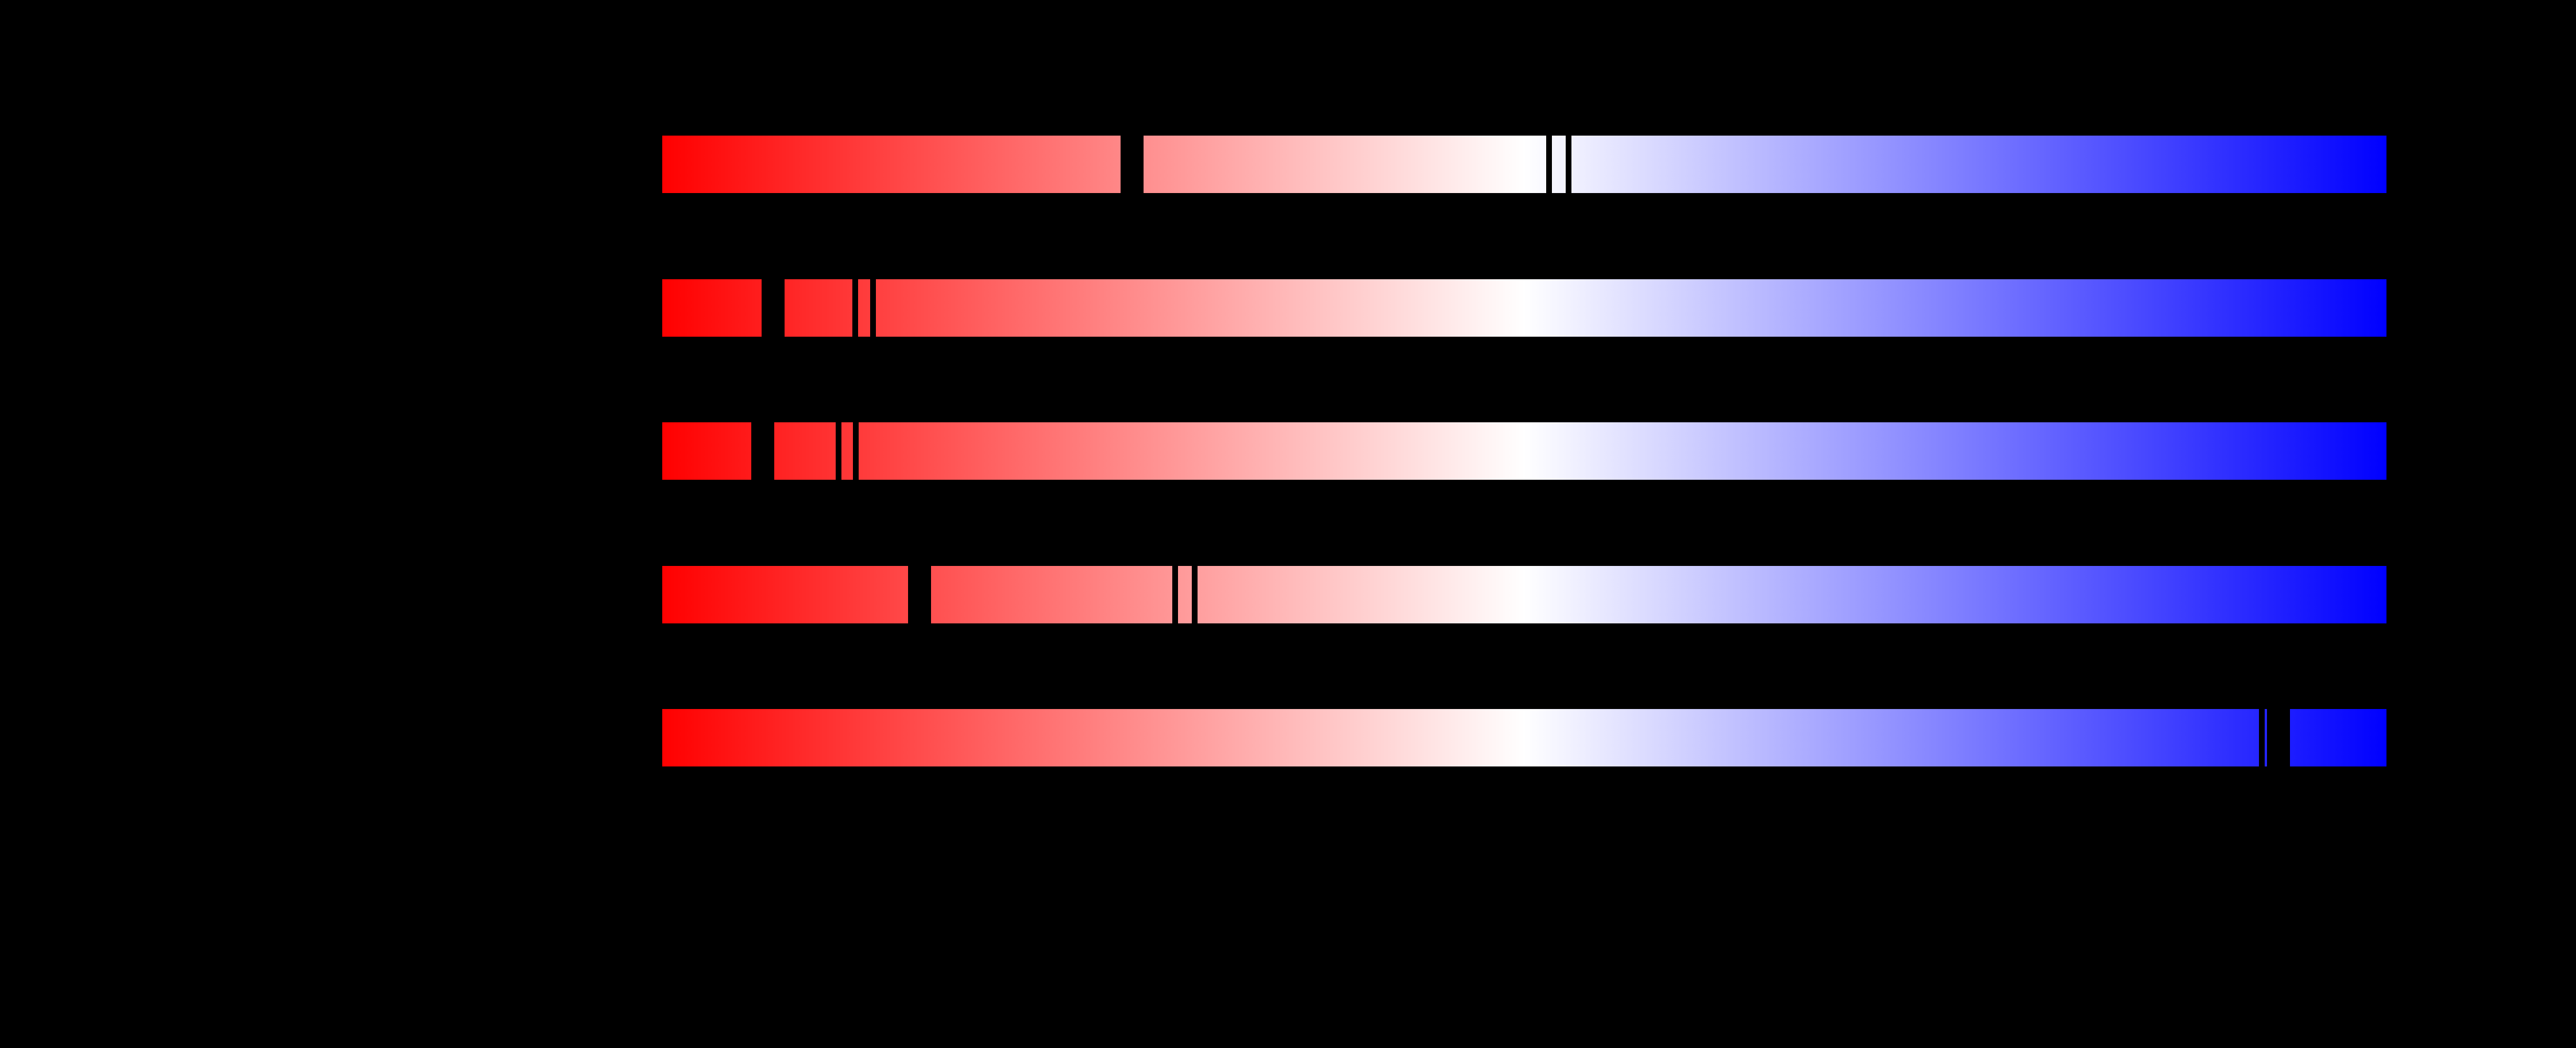 This screenshot has width=2576, height=1048. I want to click on row-3-gradient-bar, so click(1524, 451).